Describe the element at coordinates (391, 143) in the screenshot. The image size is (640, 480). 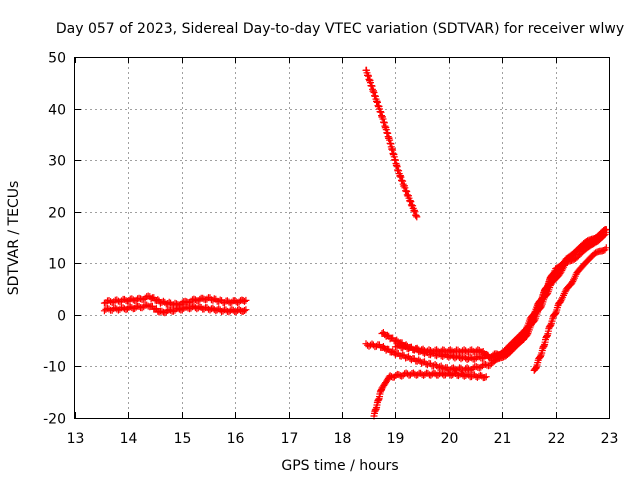
I see `series-track-c` at that location.